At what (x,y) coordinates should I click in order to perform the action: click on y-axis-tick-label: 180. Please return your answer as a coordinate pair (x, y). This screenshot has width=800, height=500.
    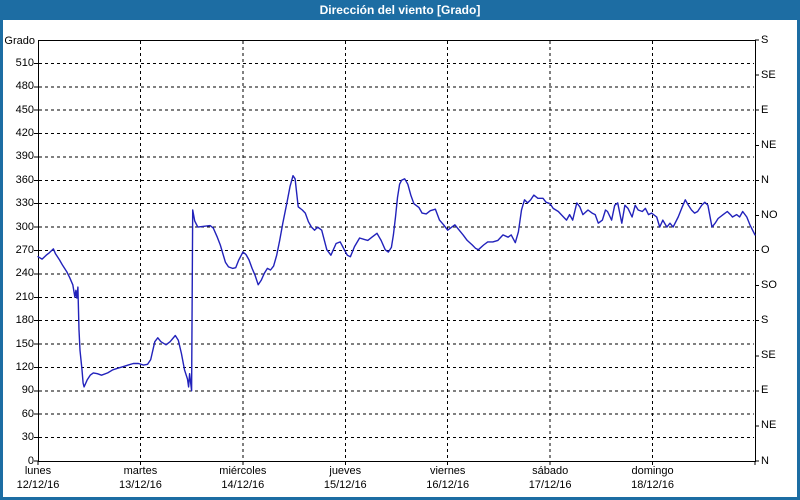
    Looking at the image, I should click on (24, 320).